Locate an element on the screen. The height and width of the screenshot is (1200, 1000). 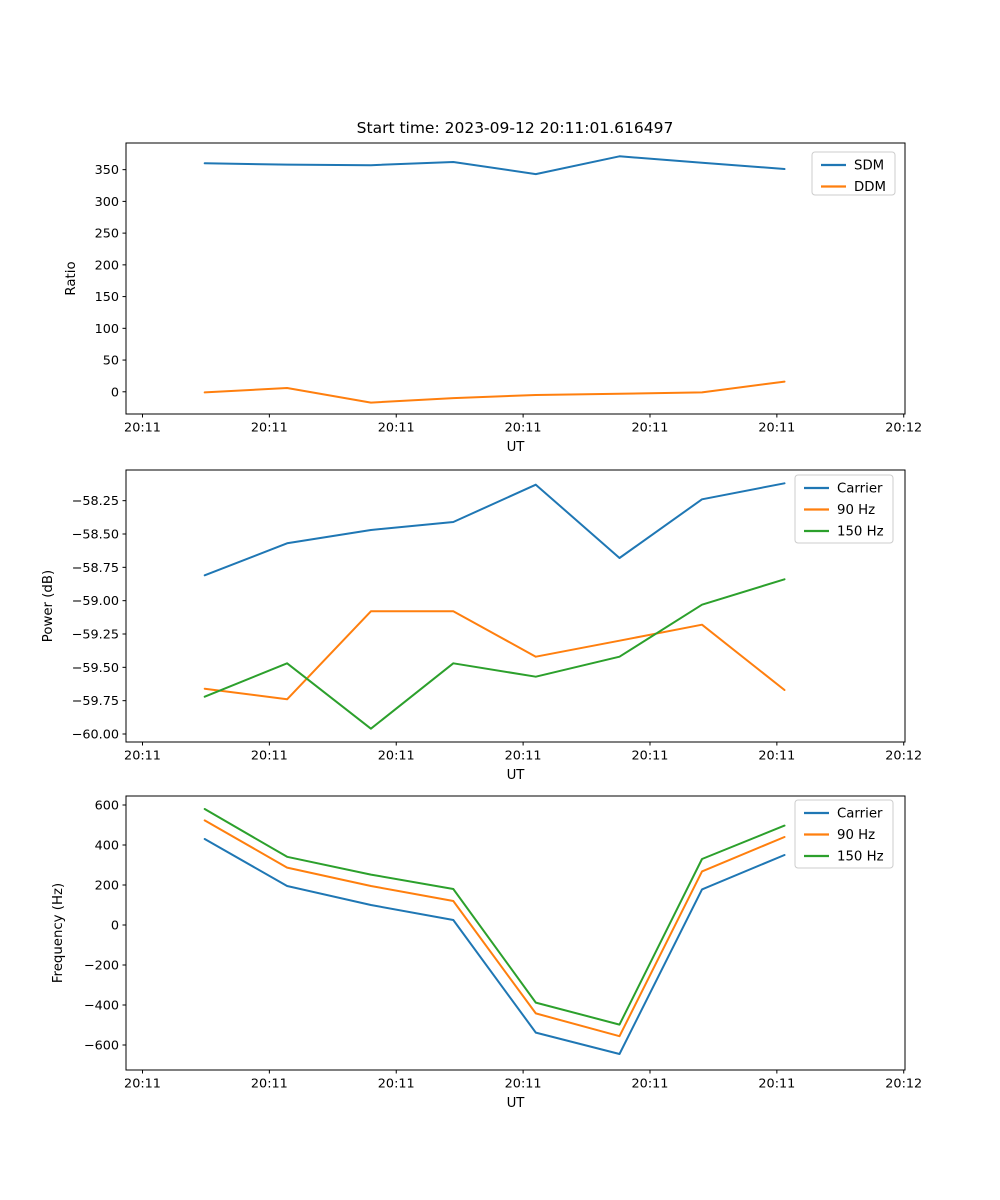
y-tick-label: 600 is located at coordinates (107, 806).